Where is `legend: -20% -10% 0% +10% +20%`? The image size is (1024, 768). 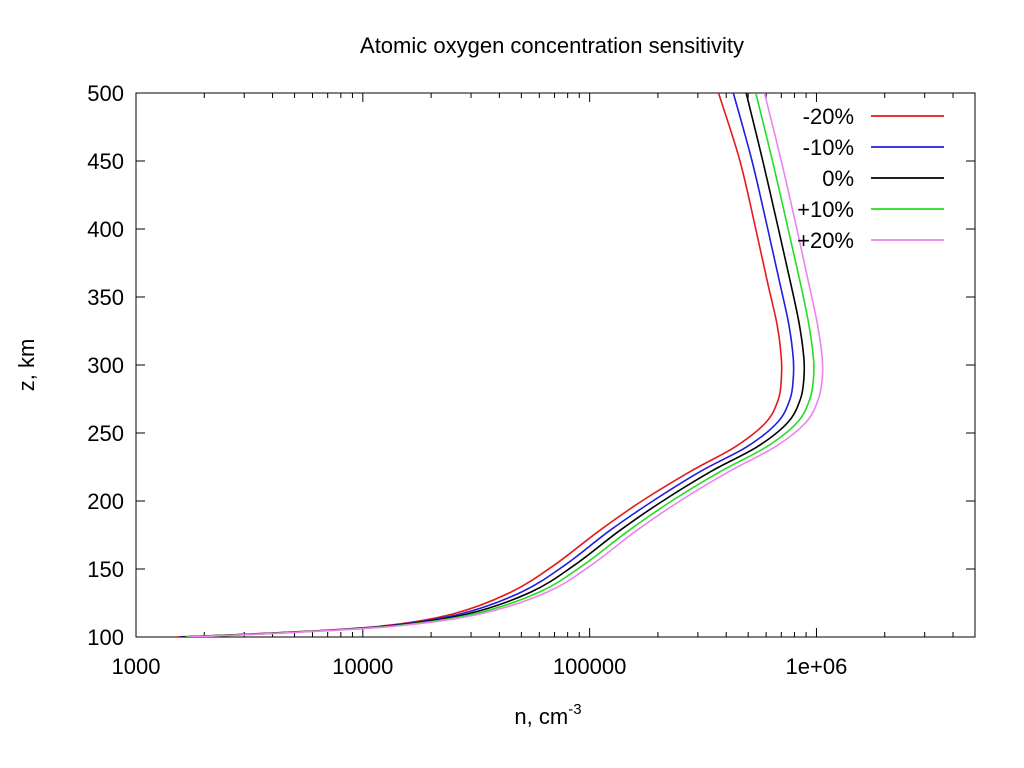 legend: -20% -10% 0% +10% +20% is located at coordinates (870, 178).